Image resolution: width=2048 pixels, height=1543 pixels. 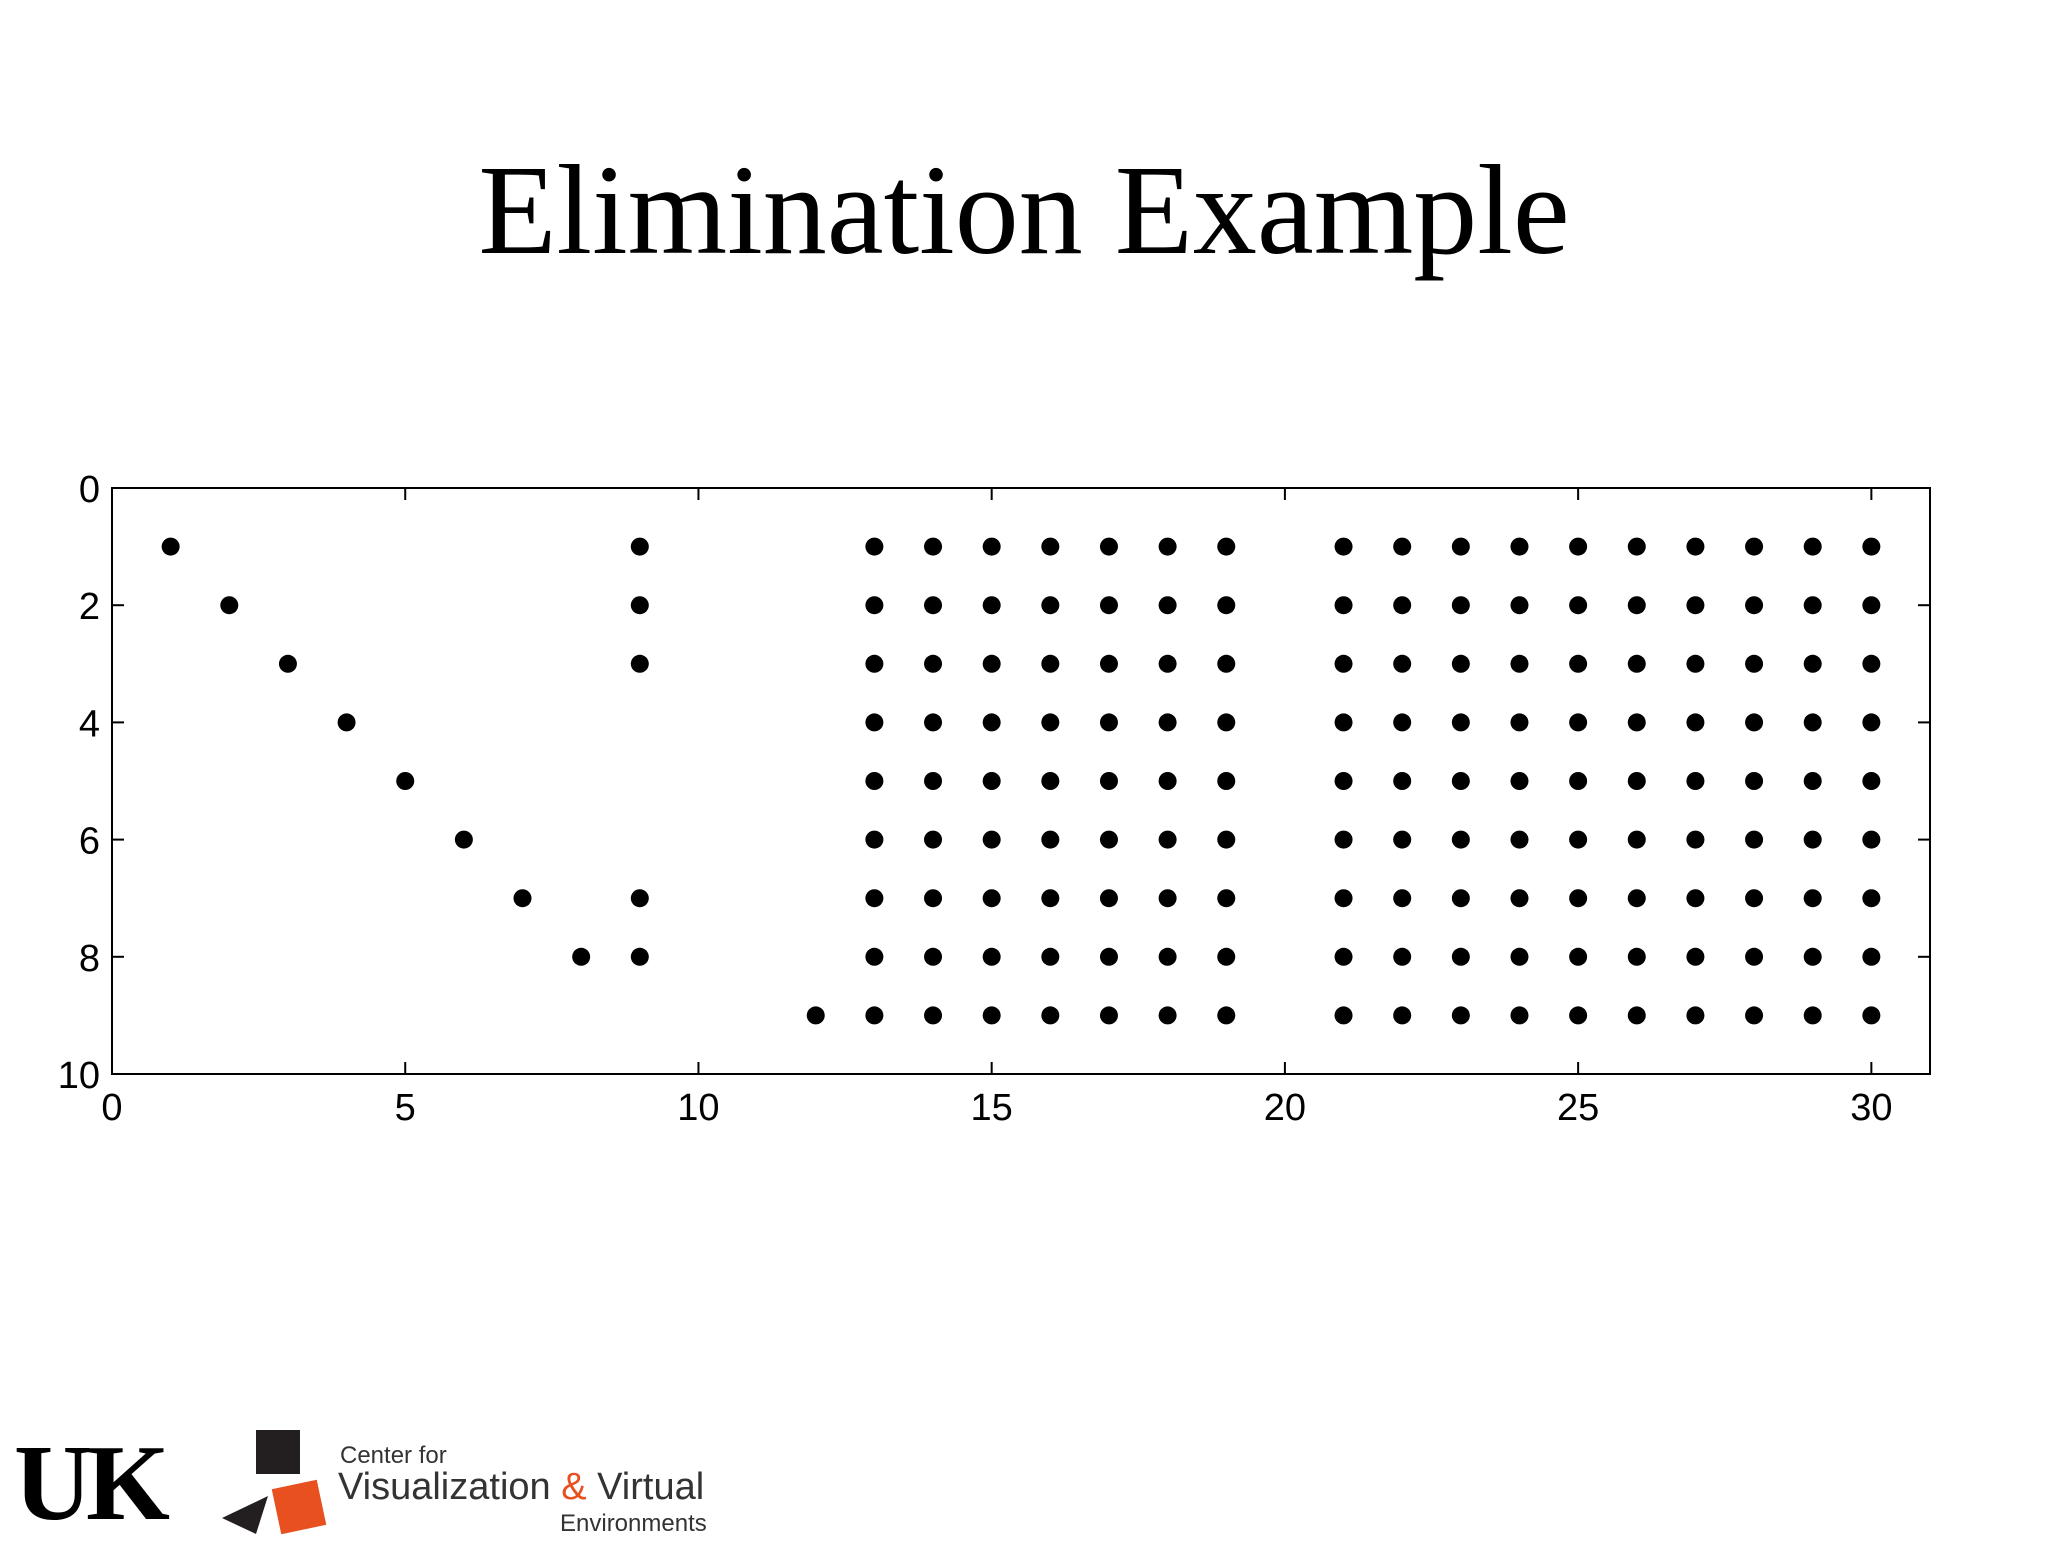 I want to click on x-tick-label: 20, so click(x=1285, y=1108).